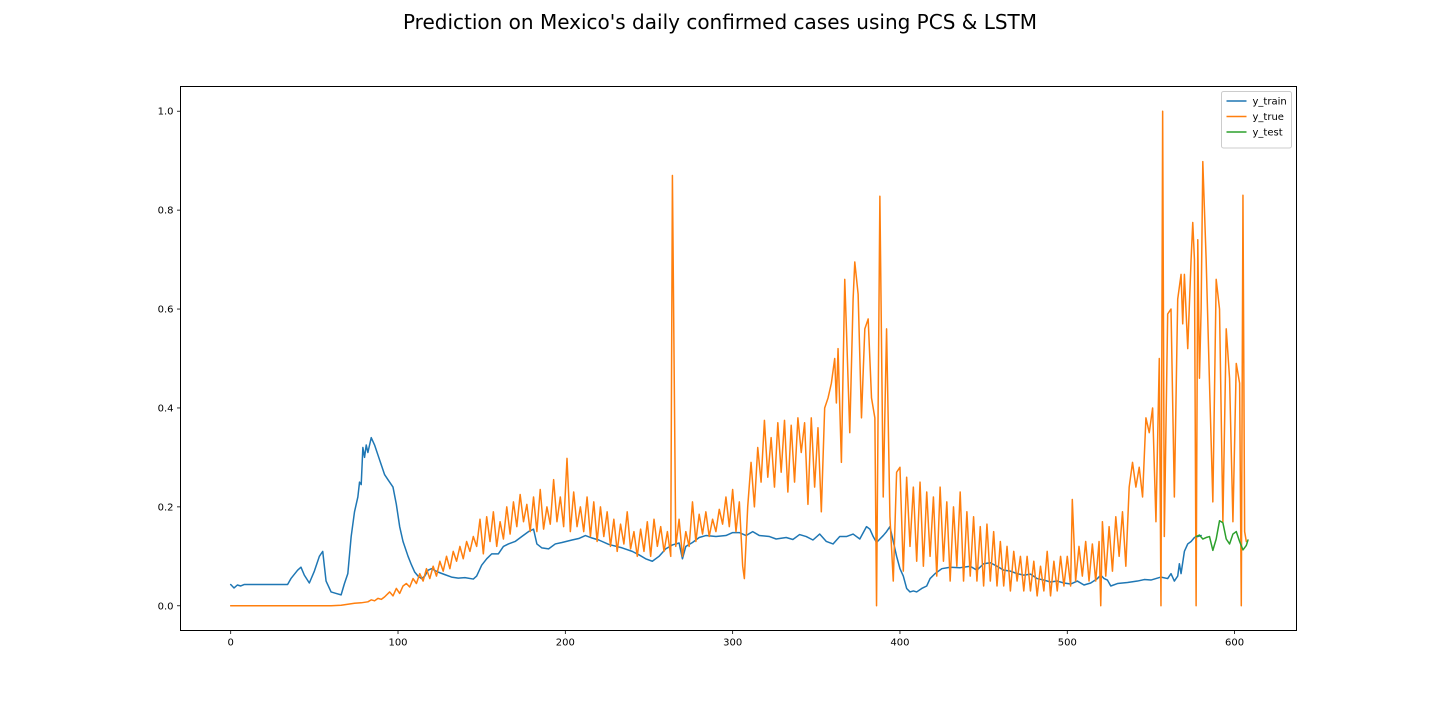  Describe the element at coordinates (397, 643) in the screenshot. I see `x-tick-label: 100` at that location.